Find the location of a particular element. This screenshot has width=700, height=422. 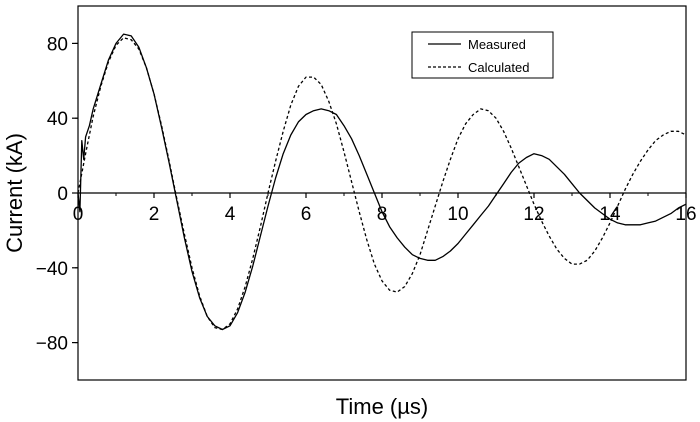

y-tick-label: 40 is located at coordinates (57, 119).